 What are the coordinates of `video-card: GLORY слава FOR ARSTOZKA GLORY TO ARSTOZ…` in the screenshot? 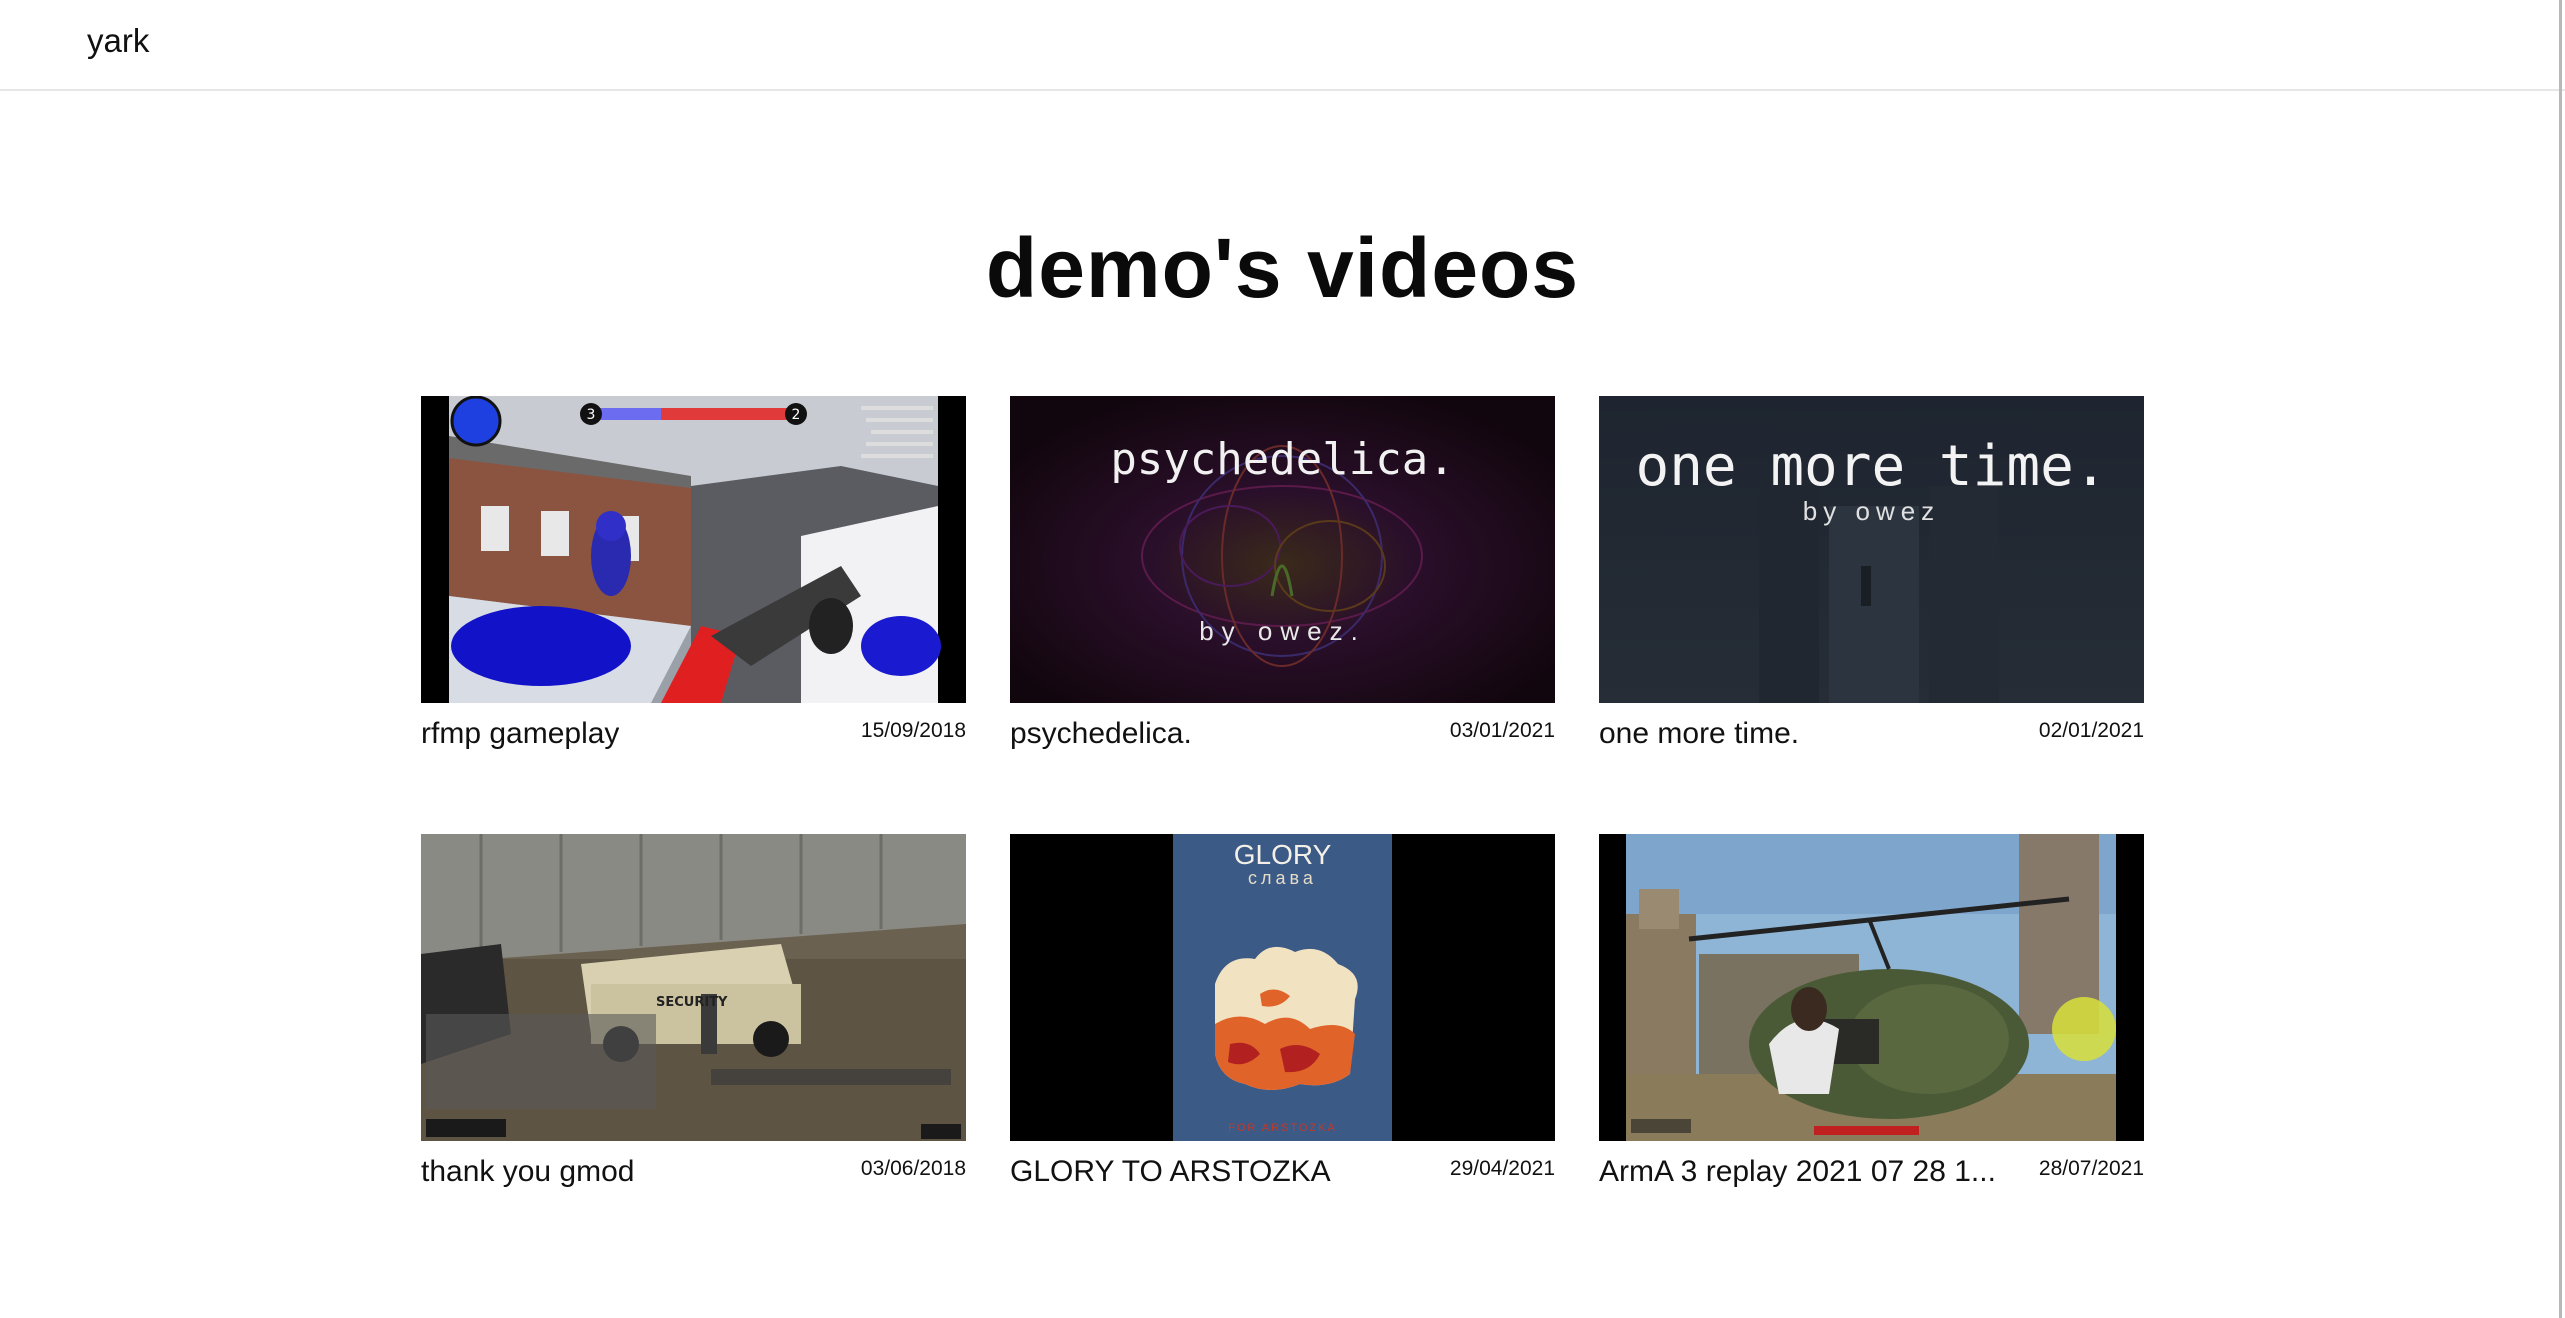 It's located at (1282, 1014).